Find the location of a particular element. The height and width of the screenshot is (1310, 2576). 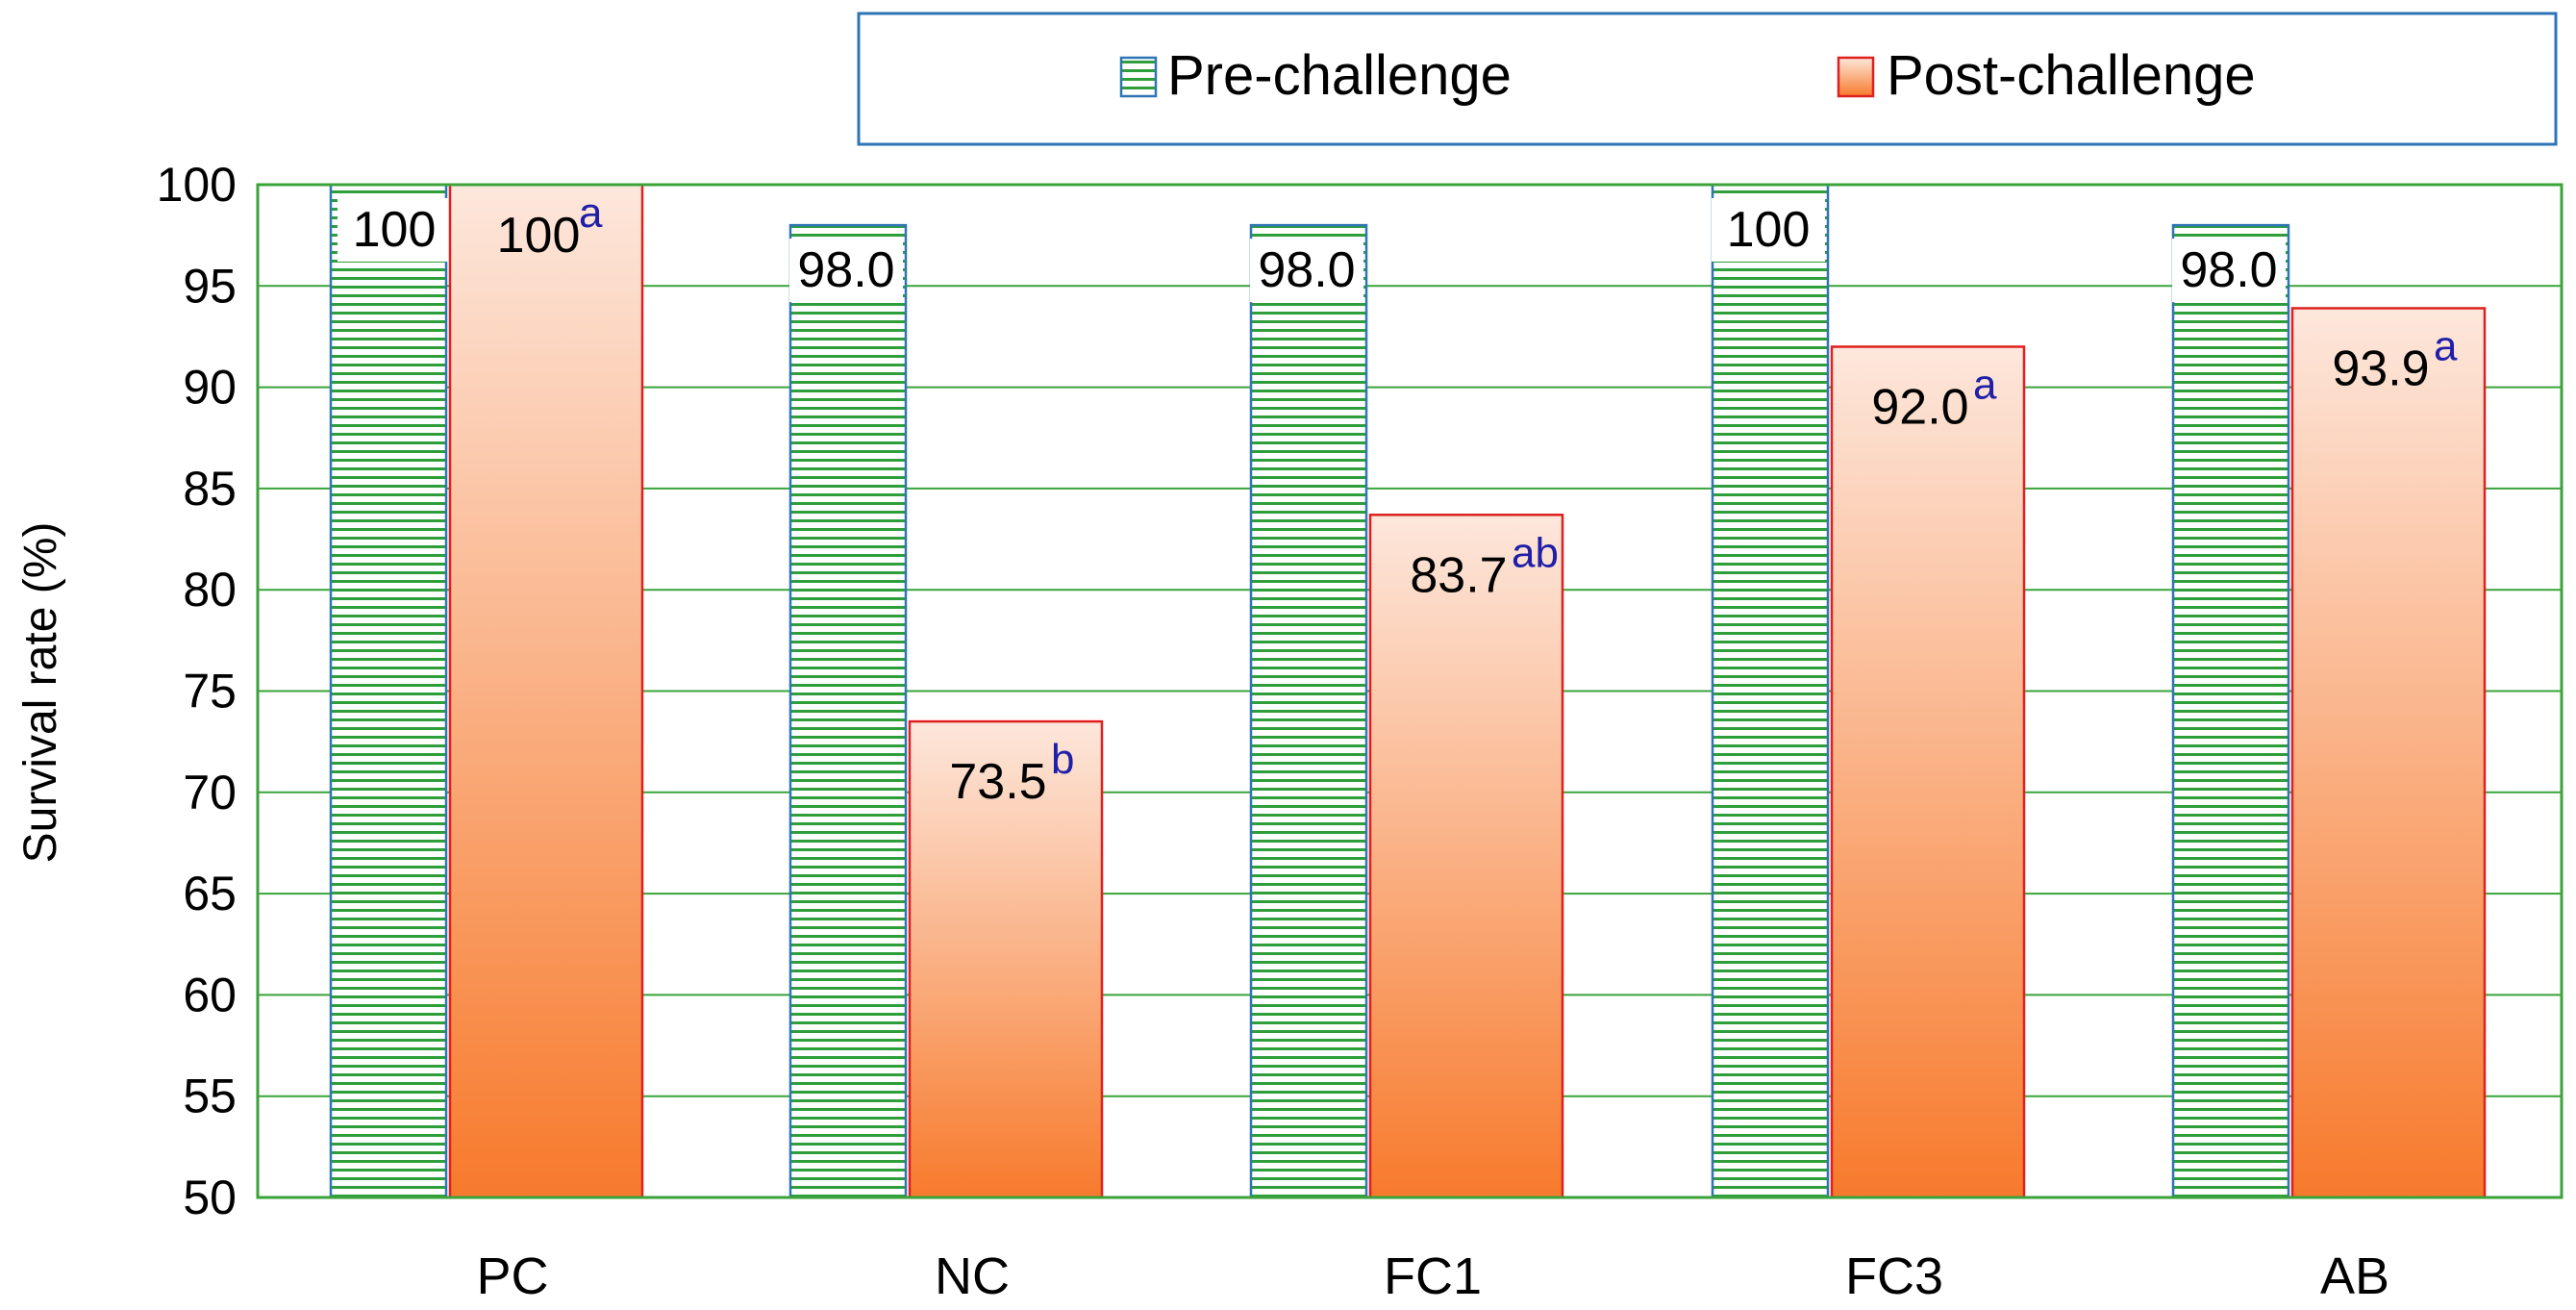

y-tick-label-50: 50 is located at coordinates (210, 1198).